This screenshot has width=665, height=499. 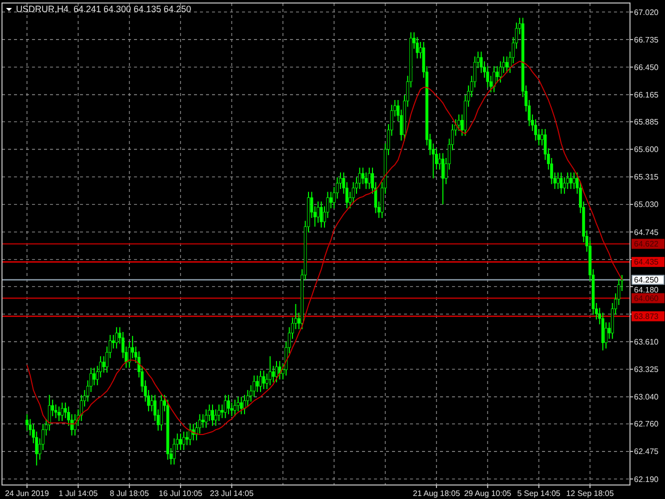 What do you see at coordinates (647, 342) in the screenshot?
I see `y-tick-label: 63.610` at bounding box center [647, 342].